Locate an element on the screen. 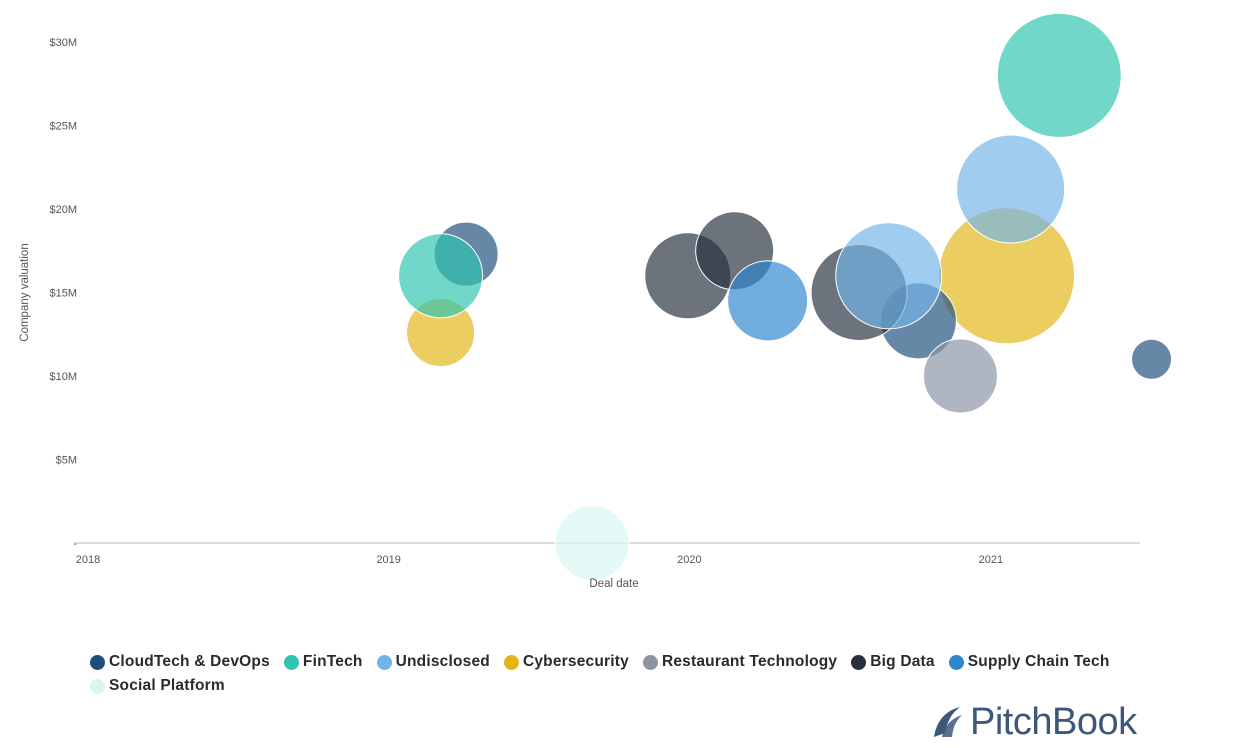 This screenshot has width=1256, height=748. legend-label: Supply Chain Tech is located at coordinates (1038, 661).